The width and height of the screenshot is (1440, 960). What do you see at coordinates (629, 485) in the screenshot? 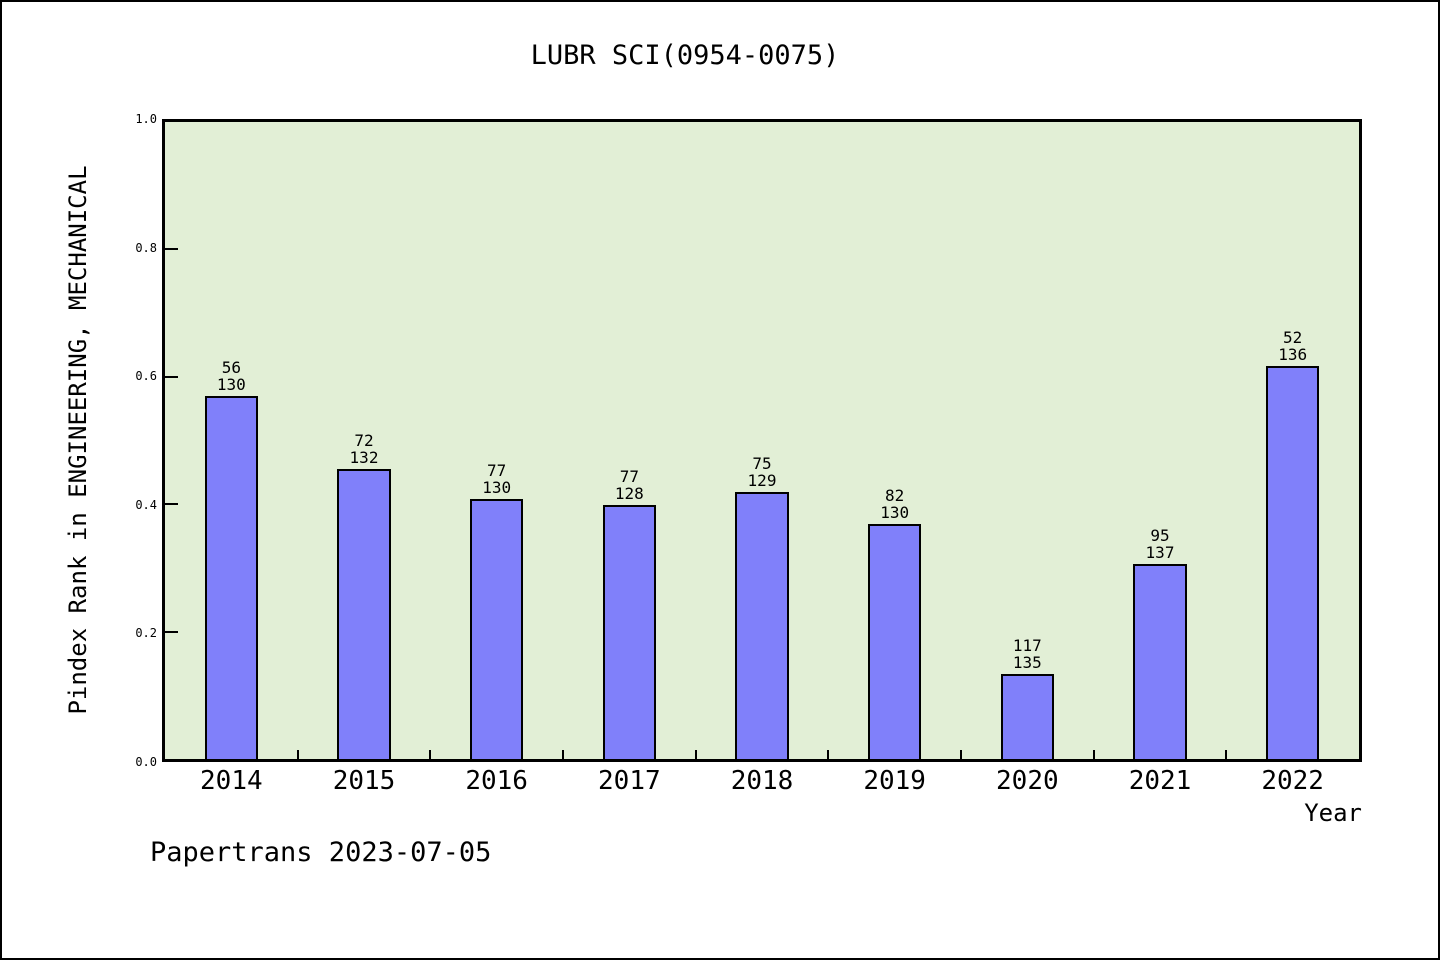
I see `bar-value-label: 77 128` at bounding box center [629, 485].